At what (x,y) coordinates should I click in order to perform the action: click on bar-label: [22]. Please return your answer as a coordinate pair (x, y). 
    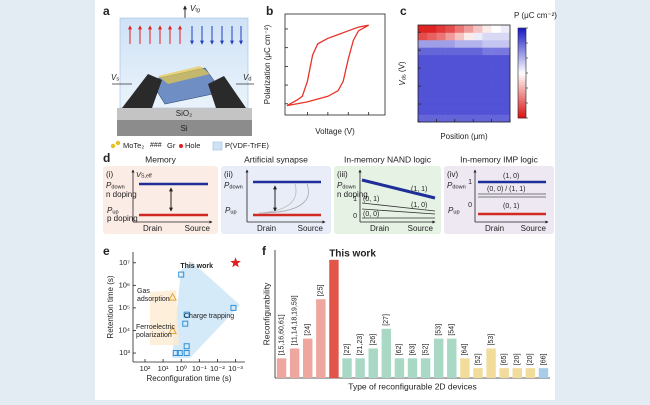
    Looking at the image, I should click on (347, 350).